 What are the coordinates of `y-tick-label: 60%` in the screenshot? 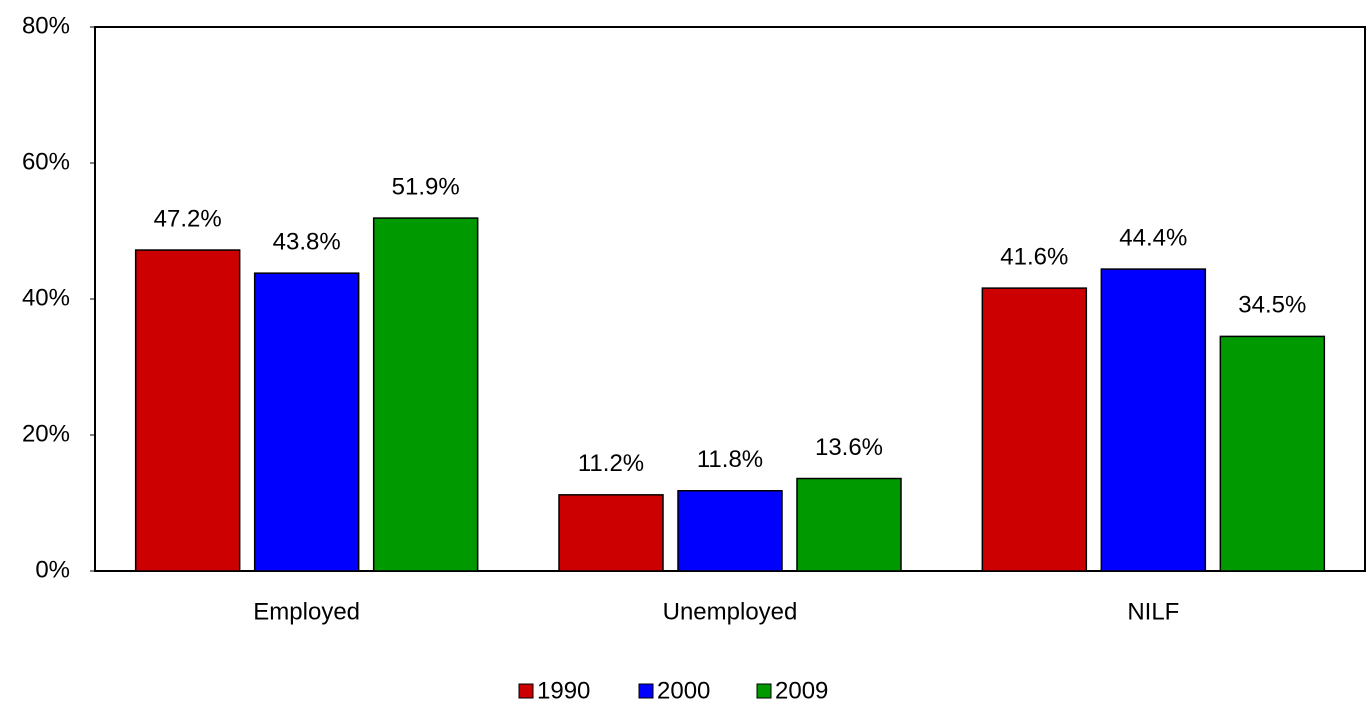 It's located at (46, 161).